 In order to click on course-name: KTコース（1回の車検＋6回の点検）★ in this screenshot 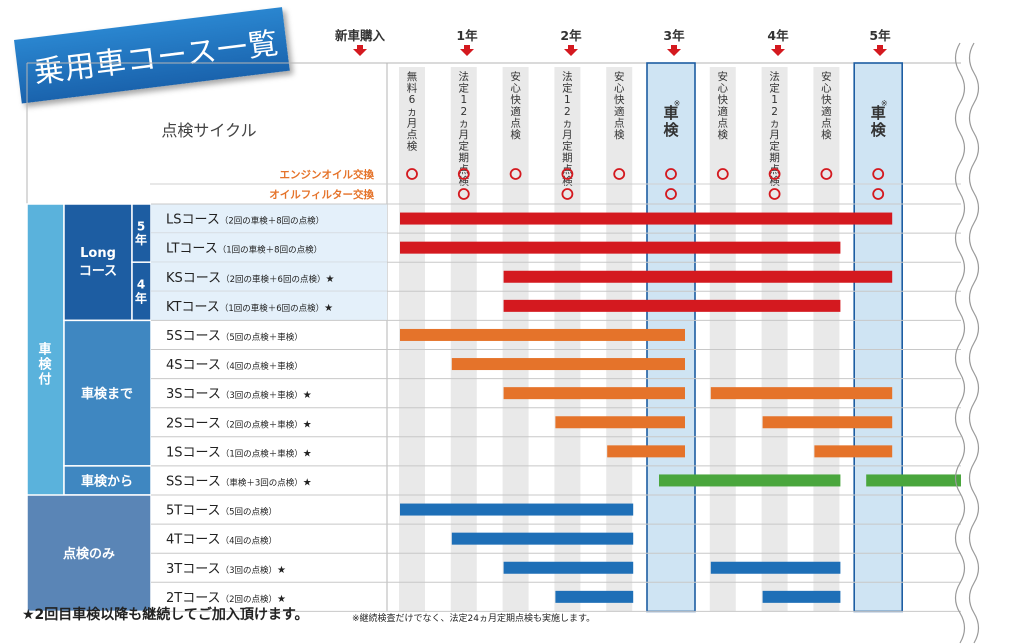, I will do `click(249, 307)`.